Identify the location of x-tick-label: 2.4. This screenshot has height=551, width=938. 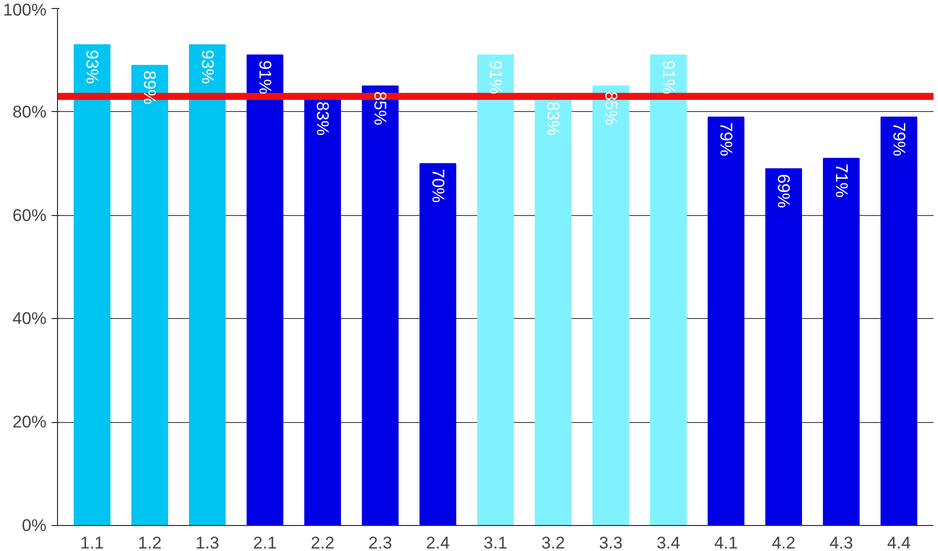
(438, 542).